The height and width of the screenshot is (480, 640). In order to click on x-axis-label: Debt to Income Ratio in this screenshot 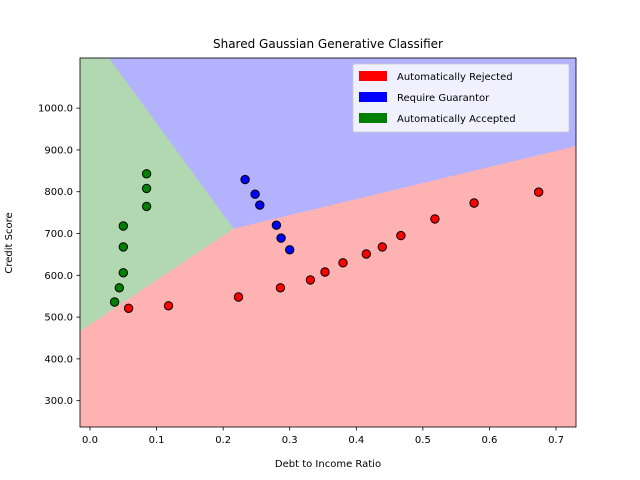, I will do `click(328, 464)`.